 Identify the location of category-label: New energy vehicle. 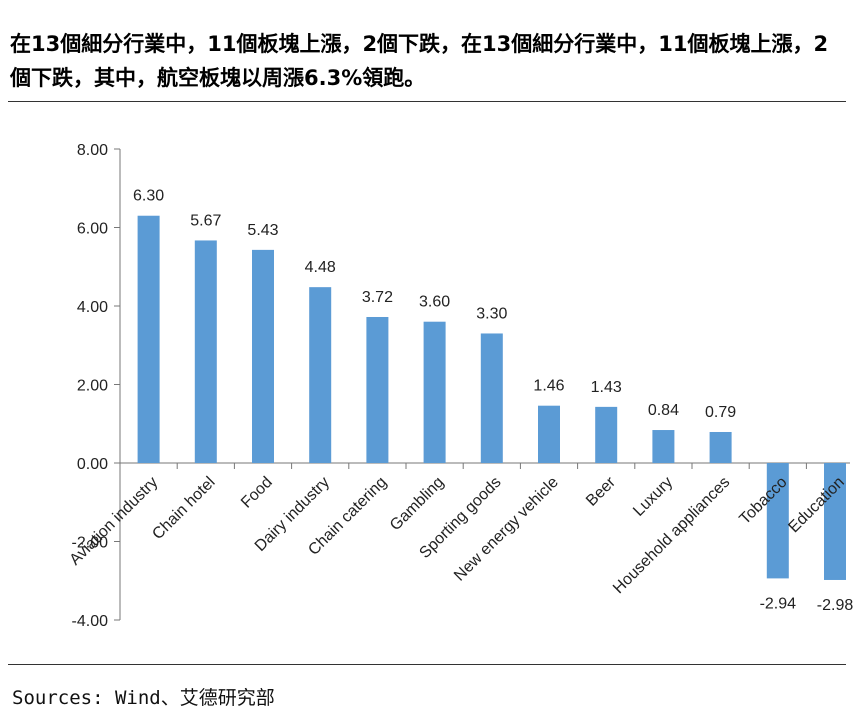
(506, 529).